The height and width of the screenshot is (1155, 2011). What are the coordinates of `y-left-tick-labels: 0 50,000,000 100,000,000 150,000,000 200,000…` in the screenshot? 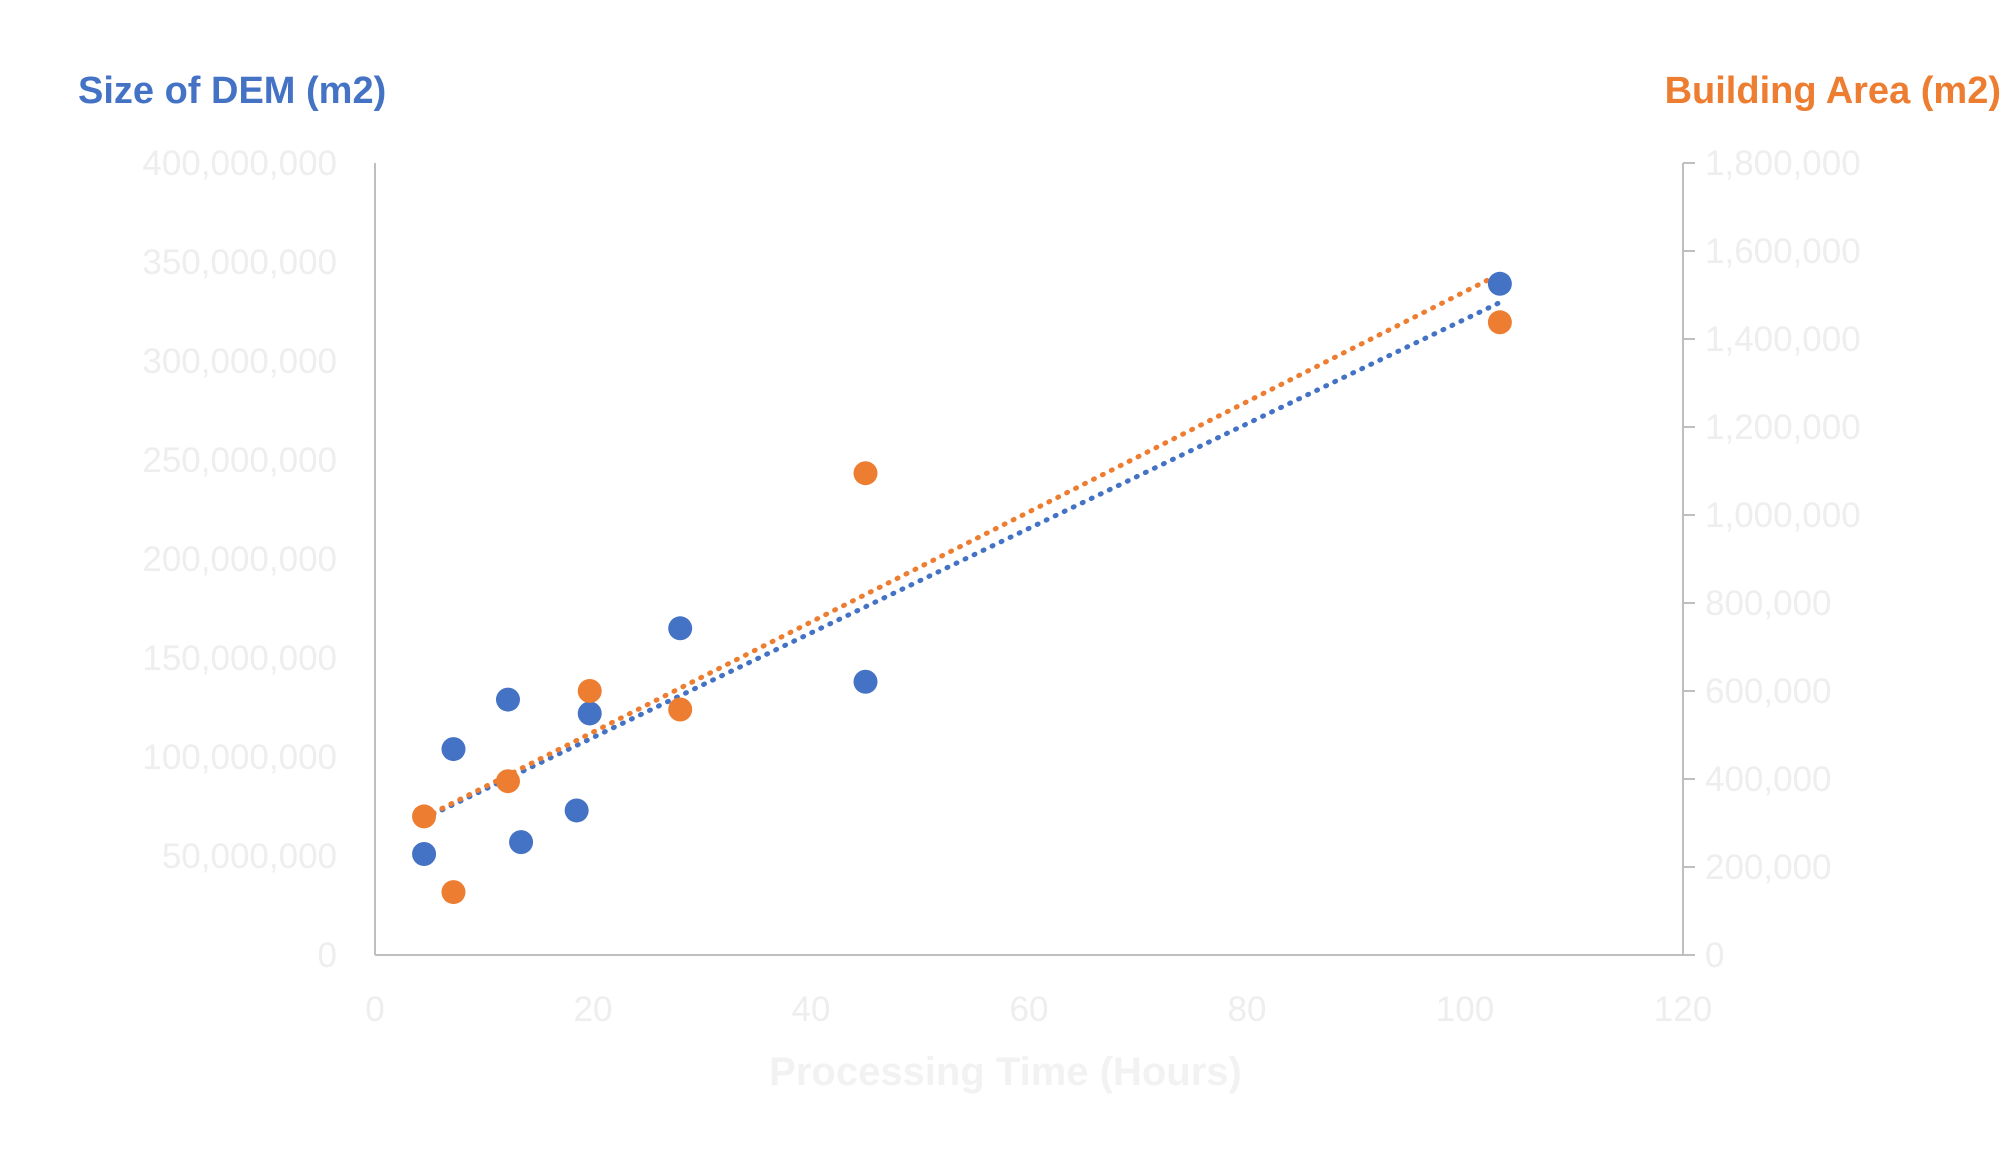 It's located at (239, 559).